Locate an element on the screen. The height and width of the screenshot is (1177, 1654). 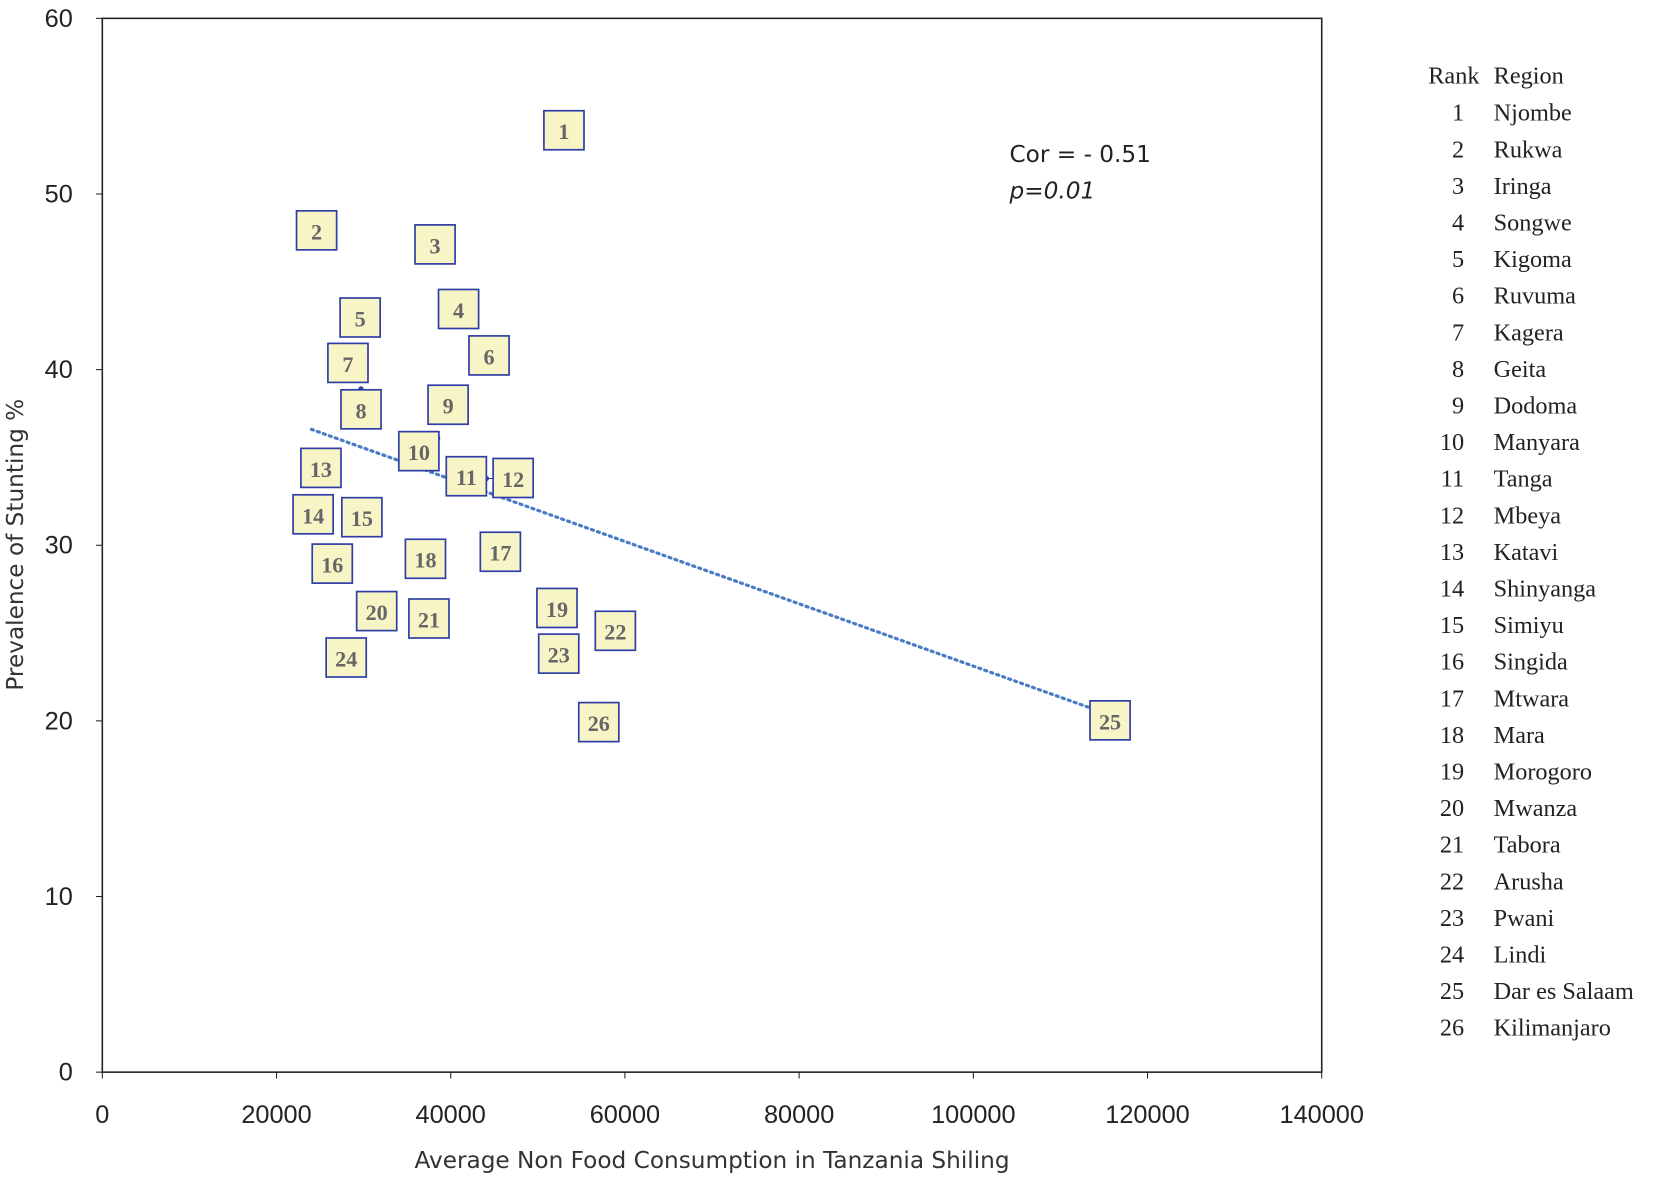
legend-entry: 6 Ruvuma is located at coordinates (1514, 296).